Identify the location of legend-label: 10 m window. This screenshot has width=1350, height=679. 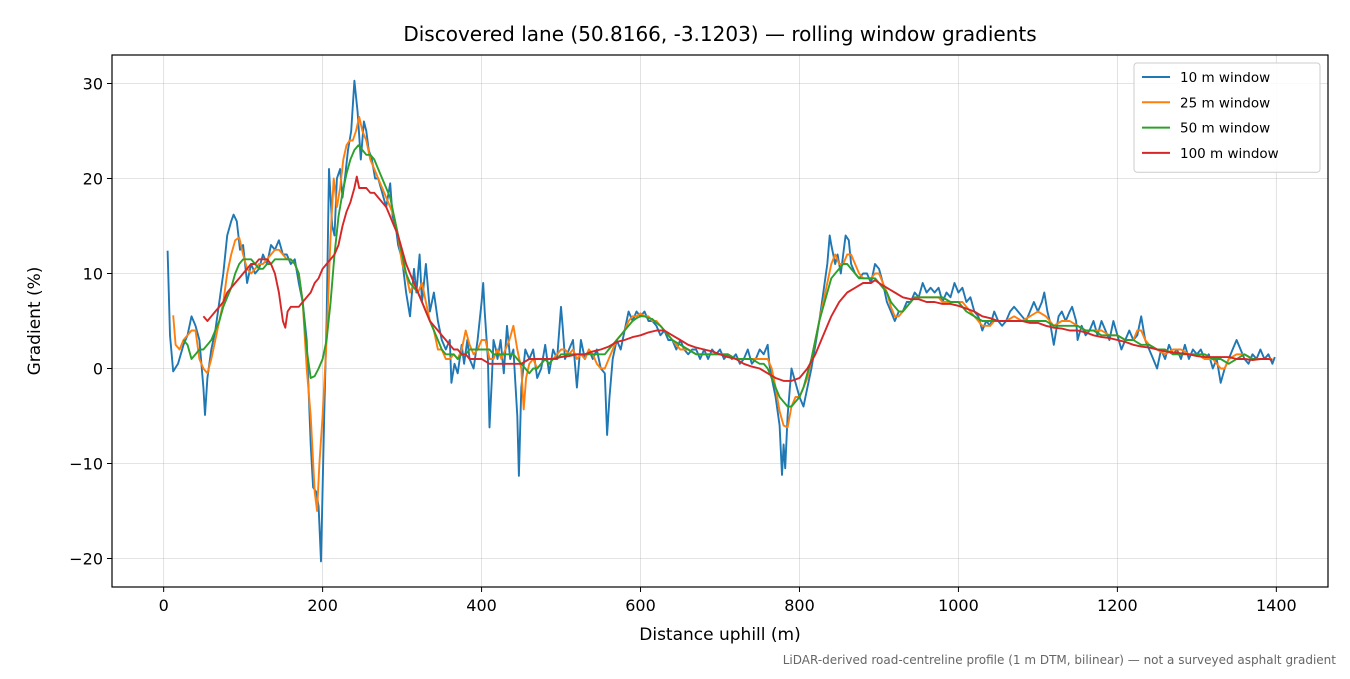
(1225, 78).